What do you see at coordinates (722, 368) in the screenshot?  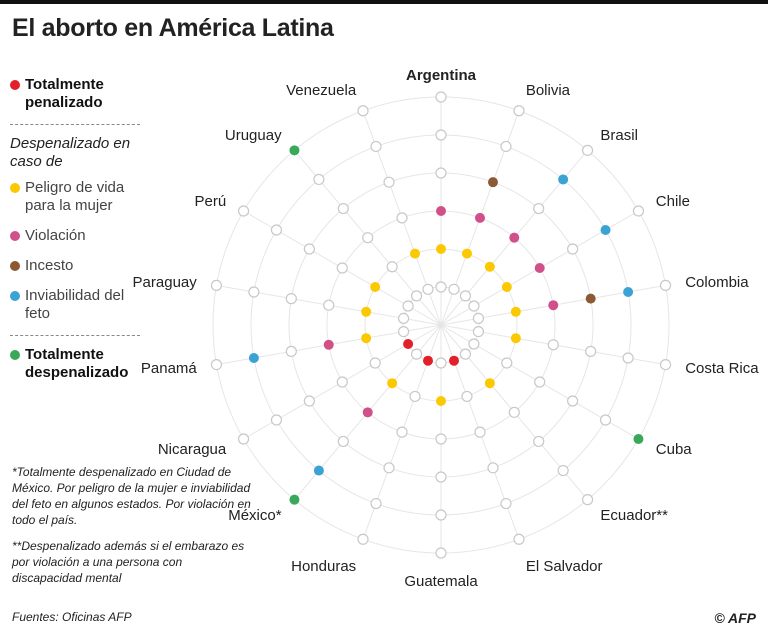 I see `country-label: Costa Rica` at bounding box center [722, 368].